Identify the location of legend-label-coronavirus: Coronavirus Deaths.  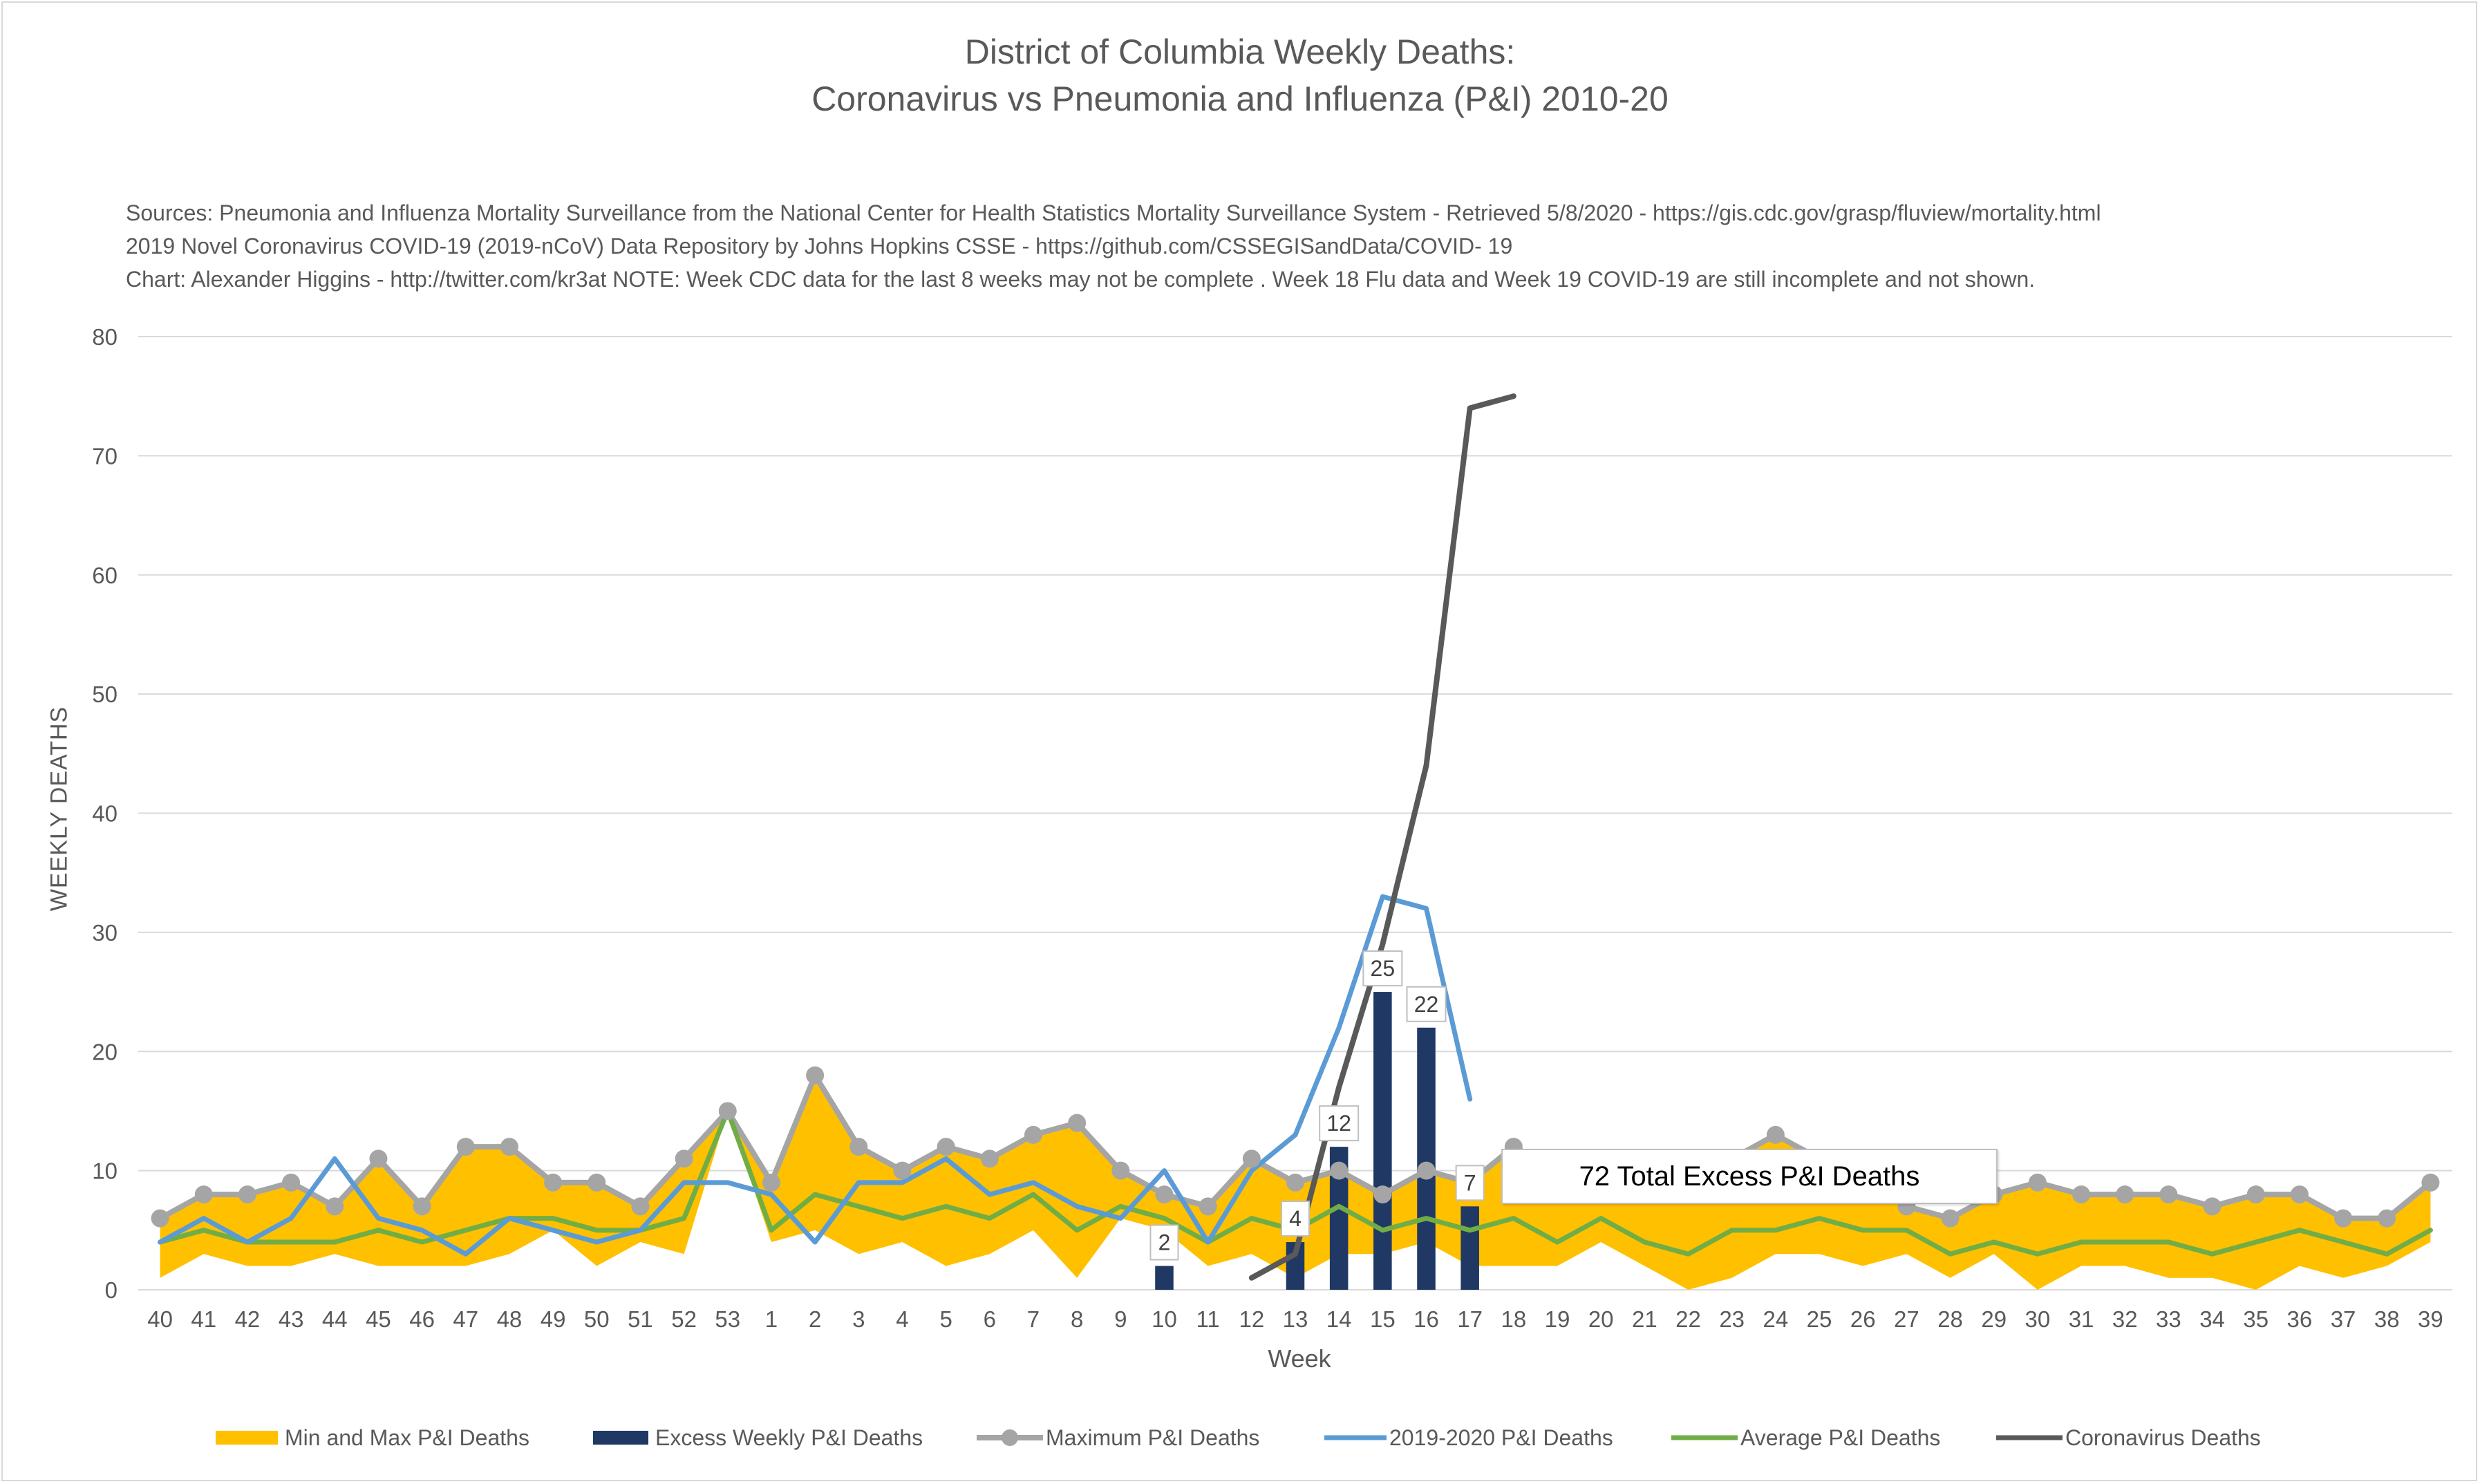
(2163, 1438).